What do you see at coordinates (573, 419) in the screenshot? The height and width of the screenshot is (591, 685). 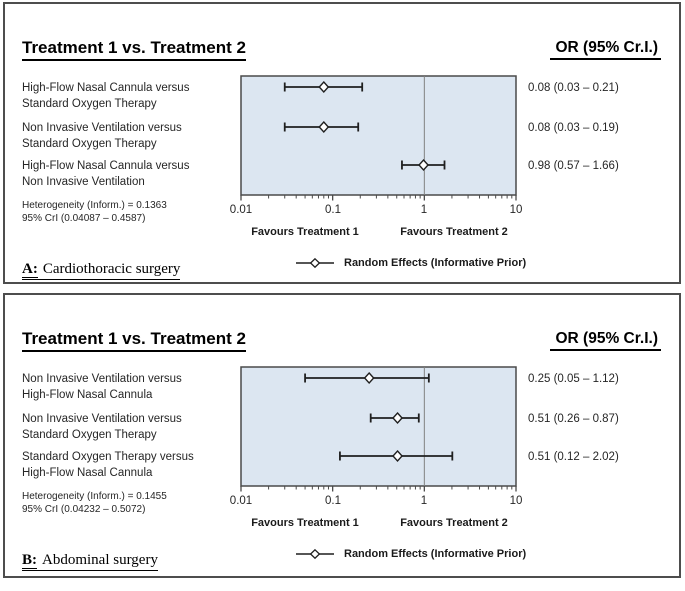 I see `or-value: 0.51 (0.26 – 0.87)` at bounding box center [573, 419].